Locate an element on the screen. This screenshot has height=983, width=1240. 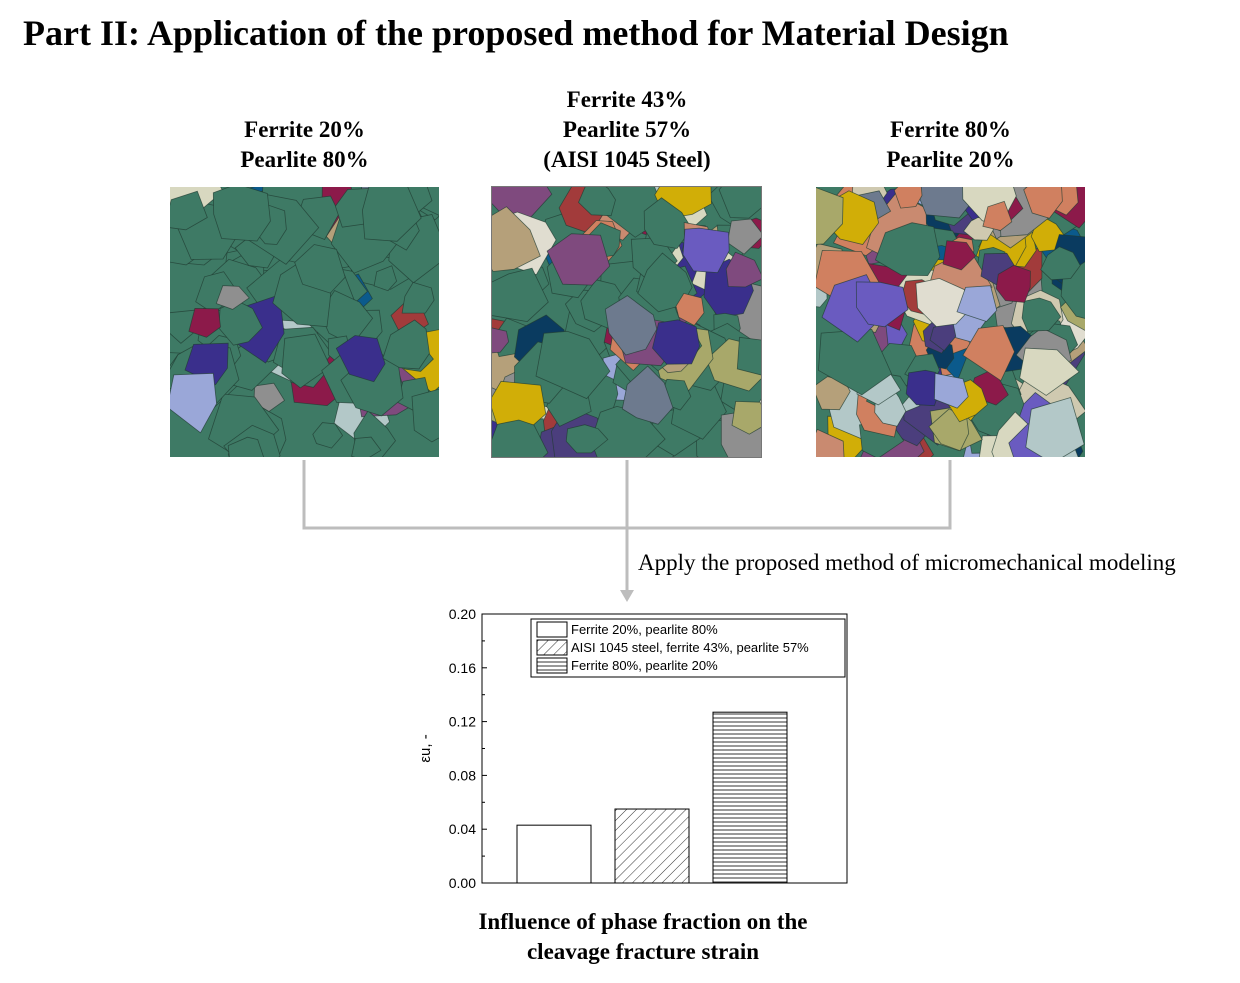
legend-label: Ferrite 20%, pearlite 80% is located at coordinates (644, 629).